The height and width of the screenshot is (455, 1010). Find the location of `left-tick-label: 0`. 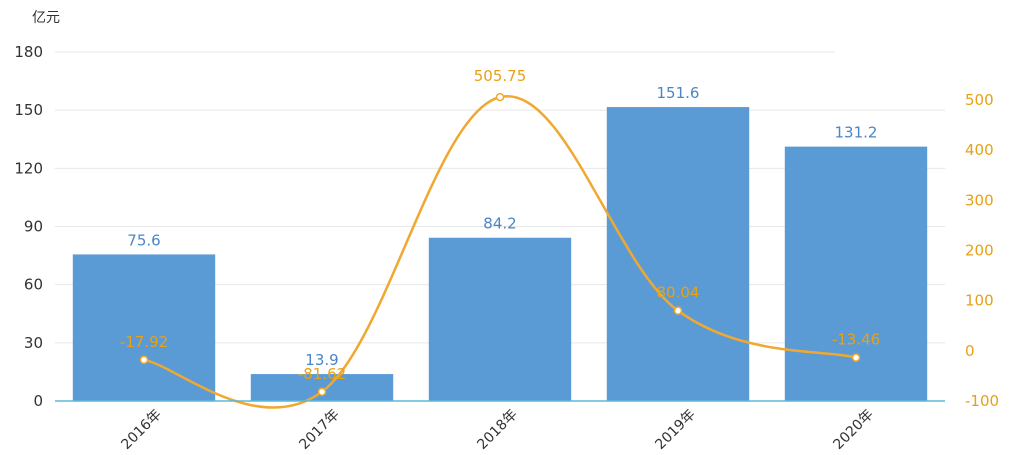

left-tick-label: 0 is located at coordinates (38, 401).